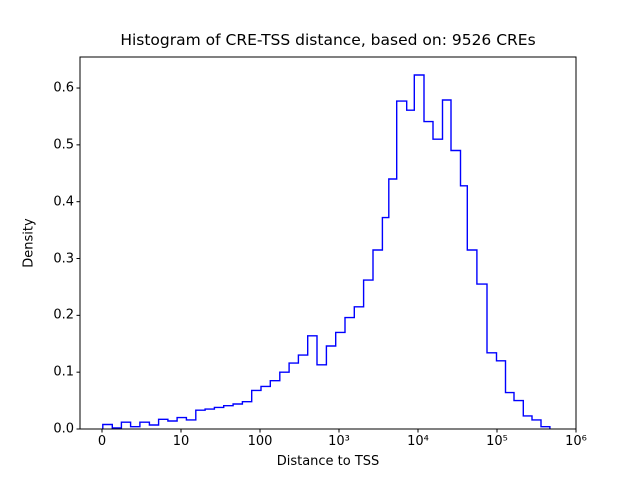 The image size is (640, 480). Describe the element at coordinates (63, 429) in the screenshot. I see `y-tick-label-0.0: 0.0` at that location.